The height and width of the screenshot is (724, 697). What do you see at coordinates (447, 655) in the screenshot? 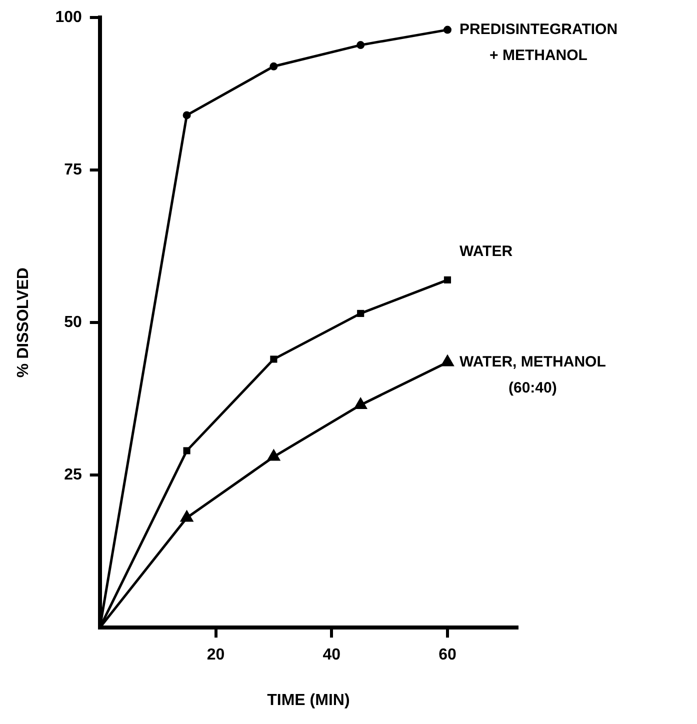
I see `x-tick-label: 60` at bounding box center [447, 655].